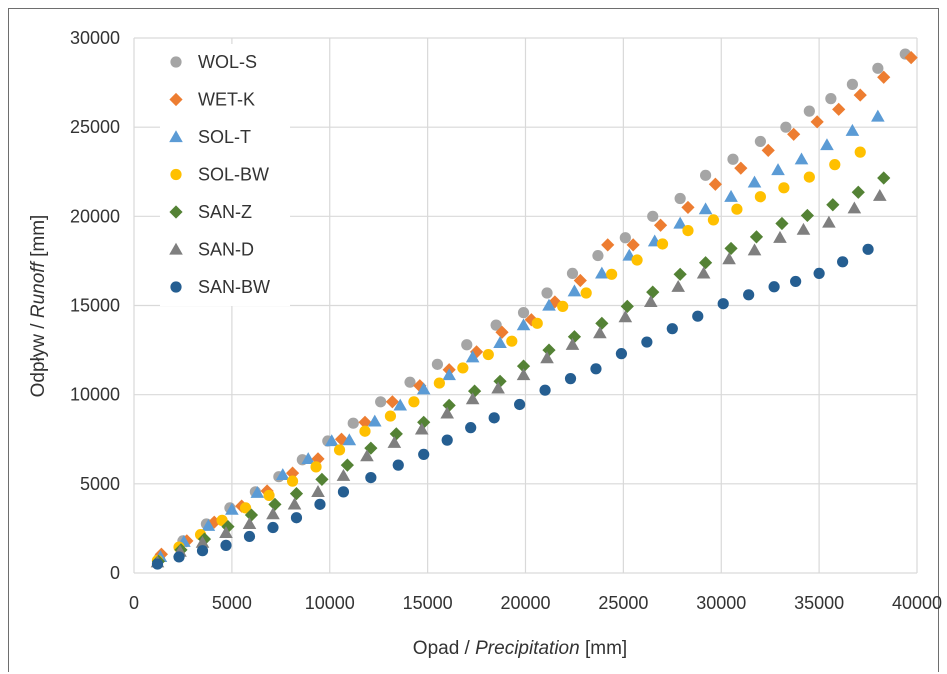 This screenshot has width=947, height=674. I want to click on legend-background, so click(225, 175).